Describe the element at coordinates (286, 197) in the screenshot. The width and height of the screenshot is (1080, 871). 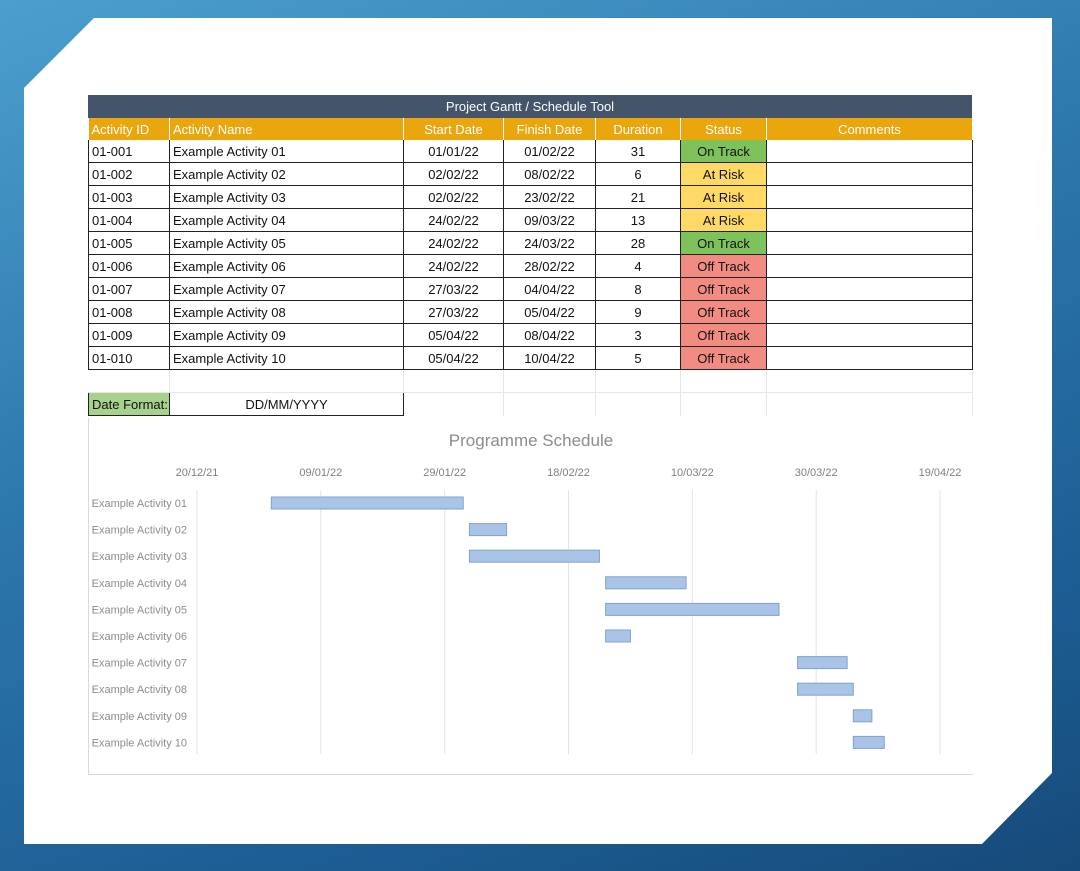
I see `cell-activity-name: Example Activity 03` at that location.